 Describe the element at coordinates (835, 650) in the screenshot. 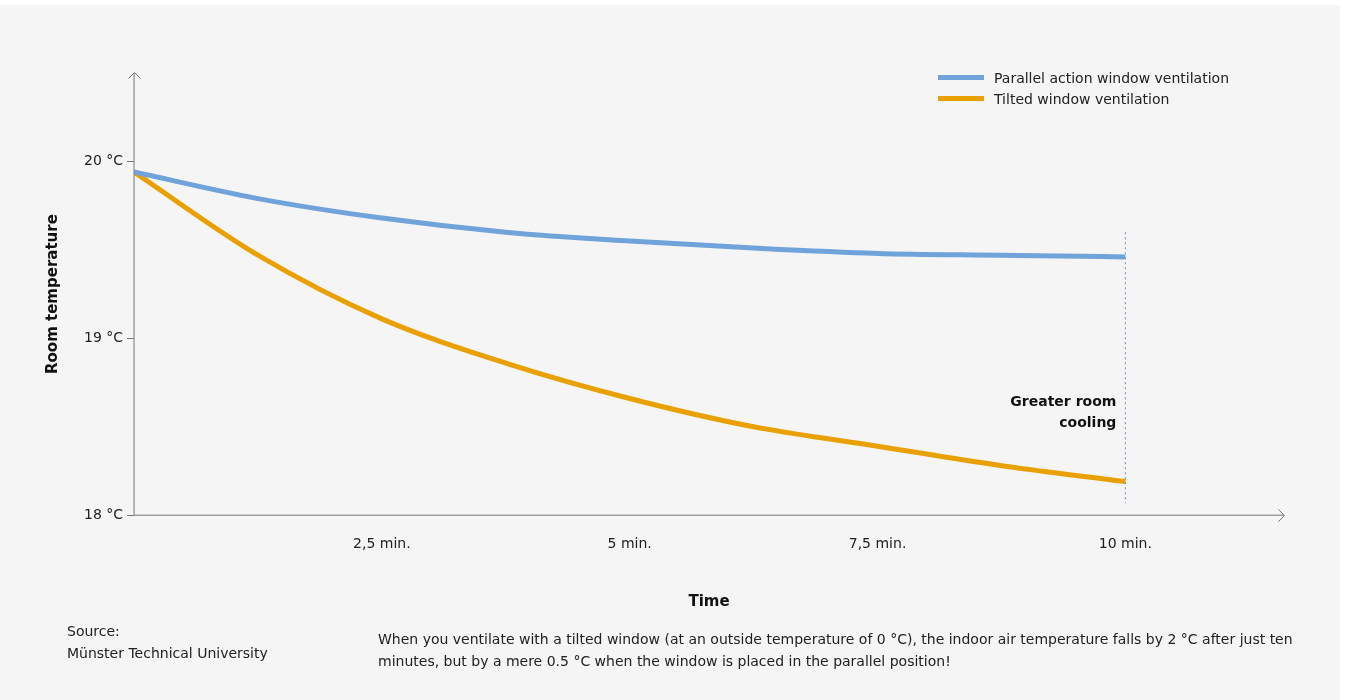

I see `text: When you ventilate with a tilted window (at an outside temperature of 0 °C), the indoor air temperature falls by 2 °C after just ten minutes, but by a mere 0.5 °C when the window is placed in the parallel position!` at that location.